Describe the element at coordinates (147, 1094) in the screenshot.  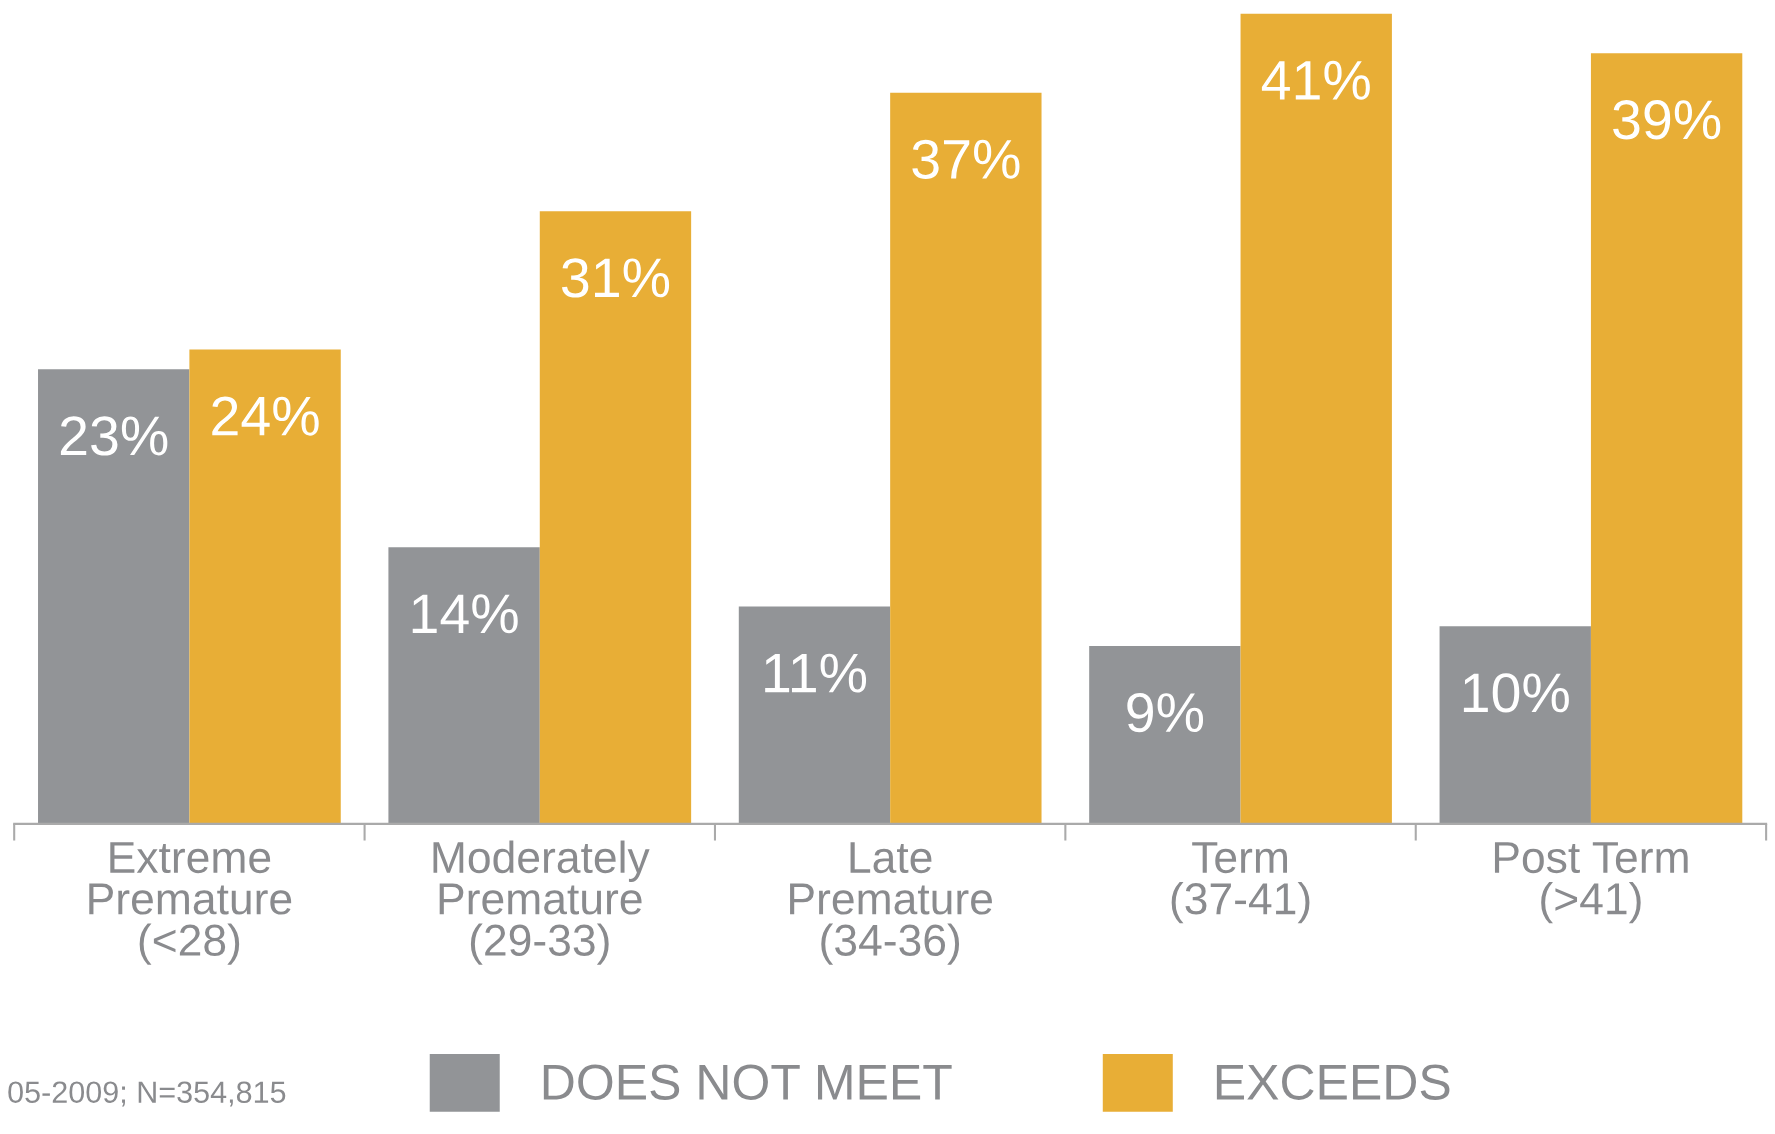
I see `text: 05-2009; N=354,815` at that location.